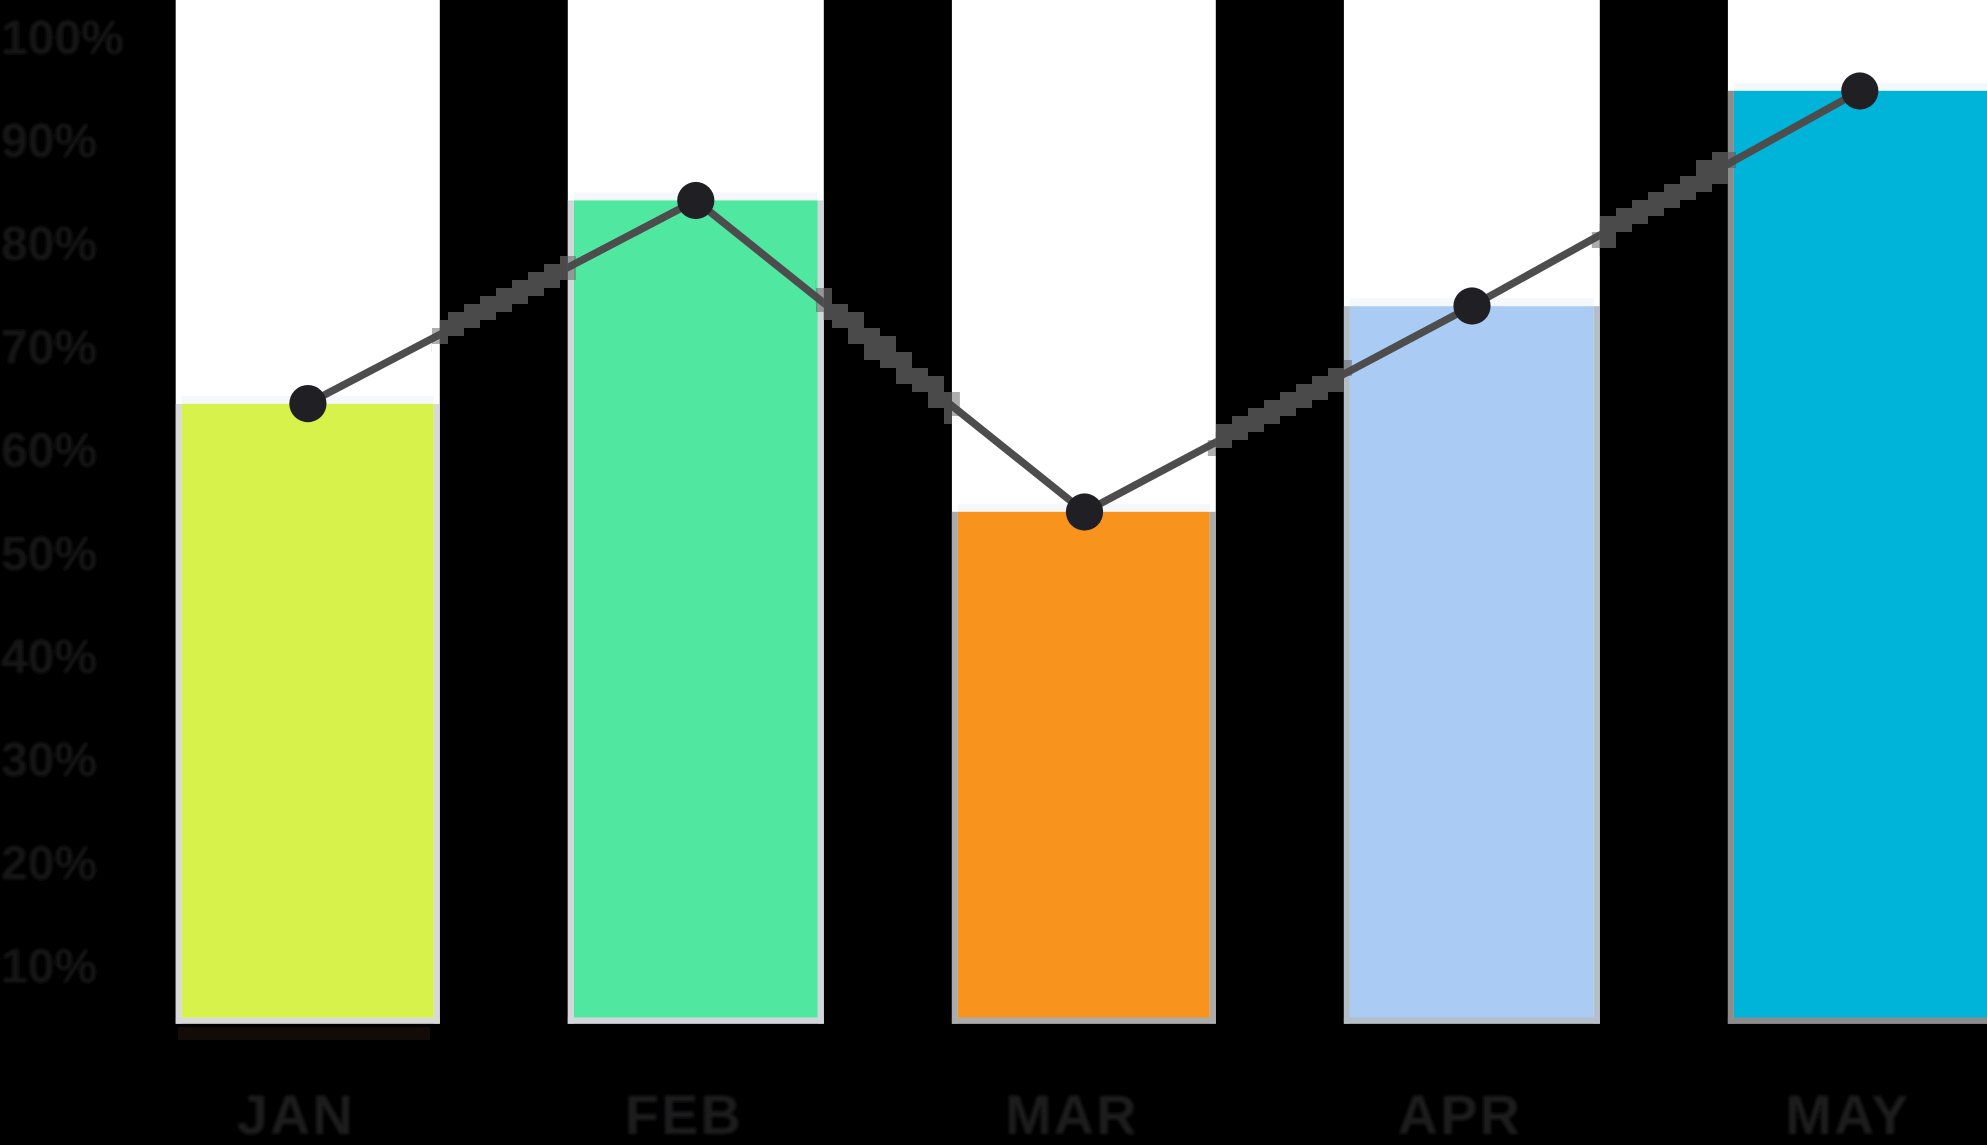 The height and width of the screenshot is (1145, 1987). I want to click on svg-text: 30%, so click(49, 760).